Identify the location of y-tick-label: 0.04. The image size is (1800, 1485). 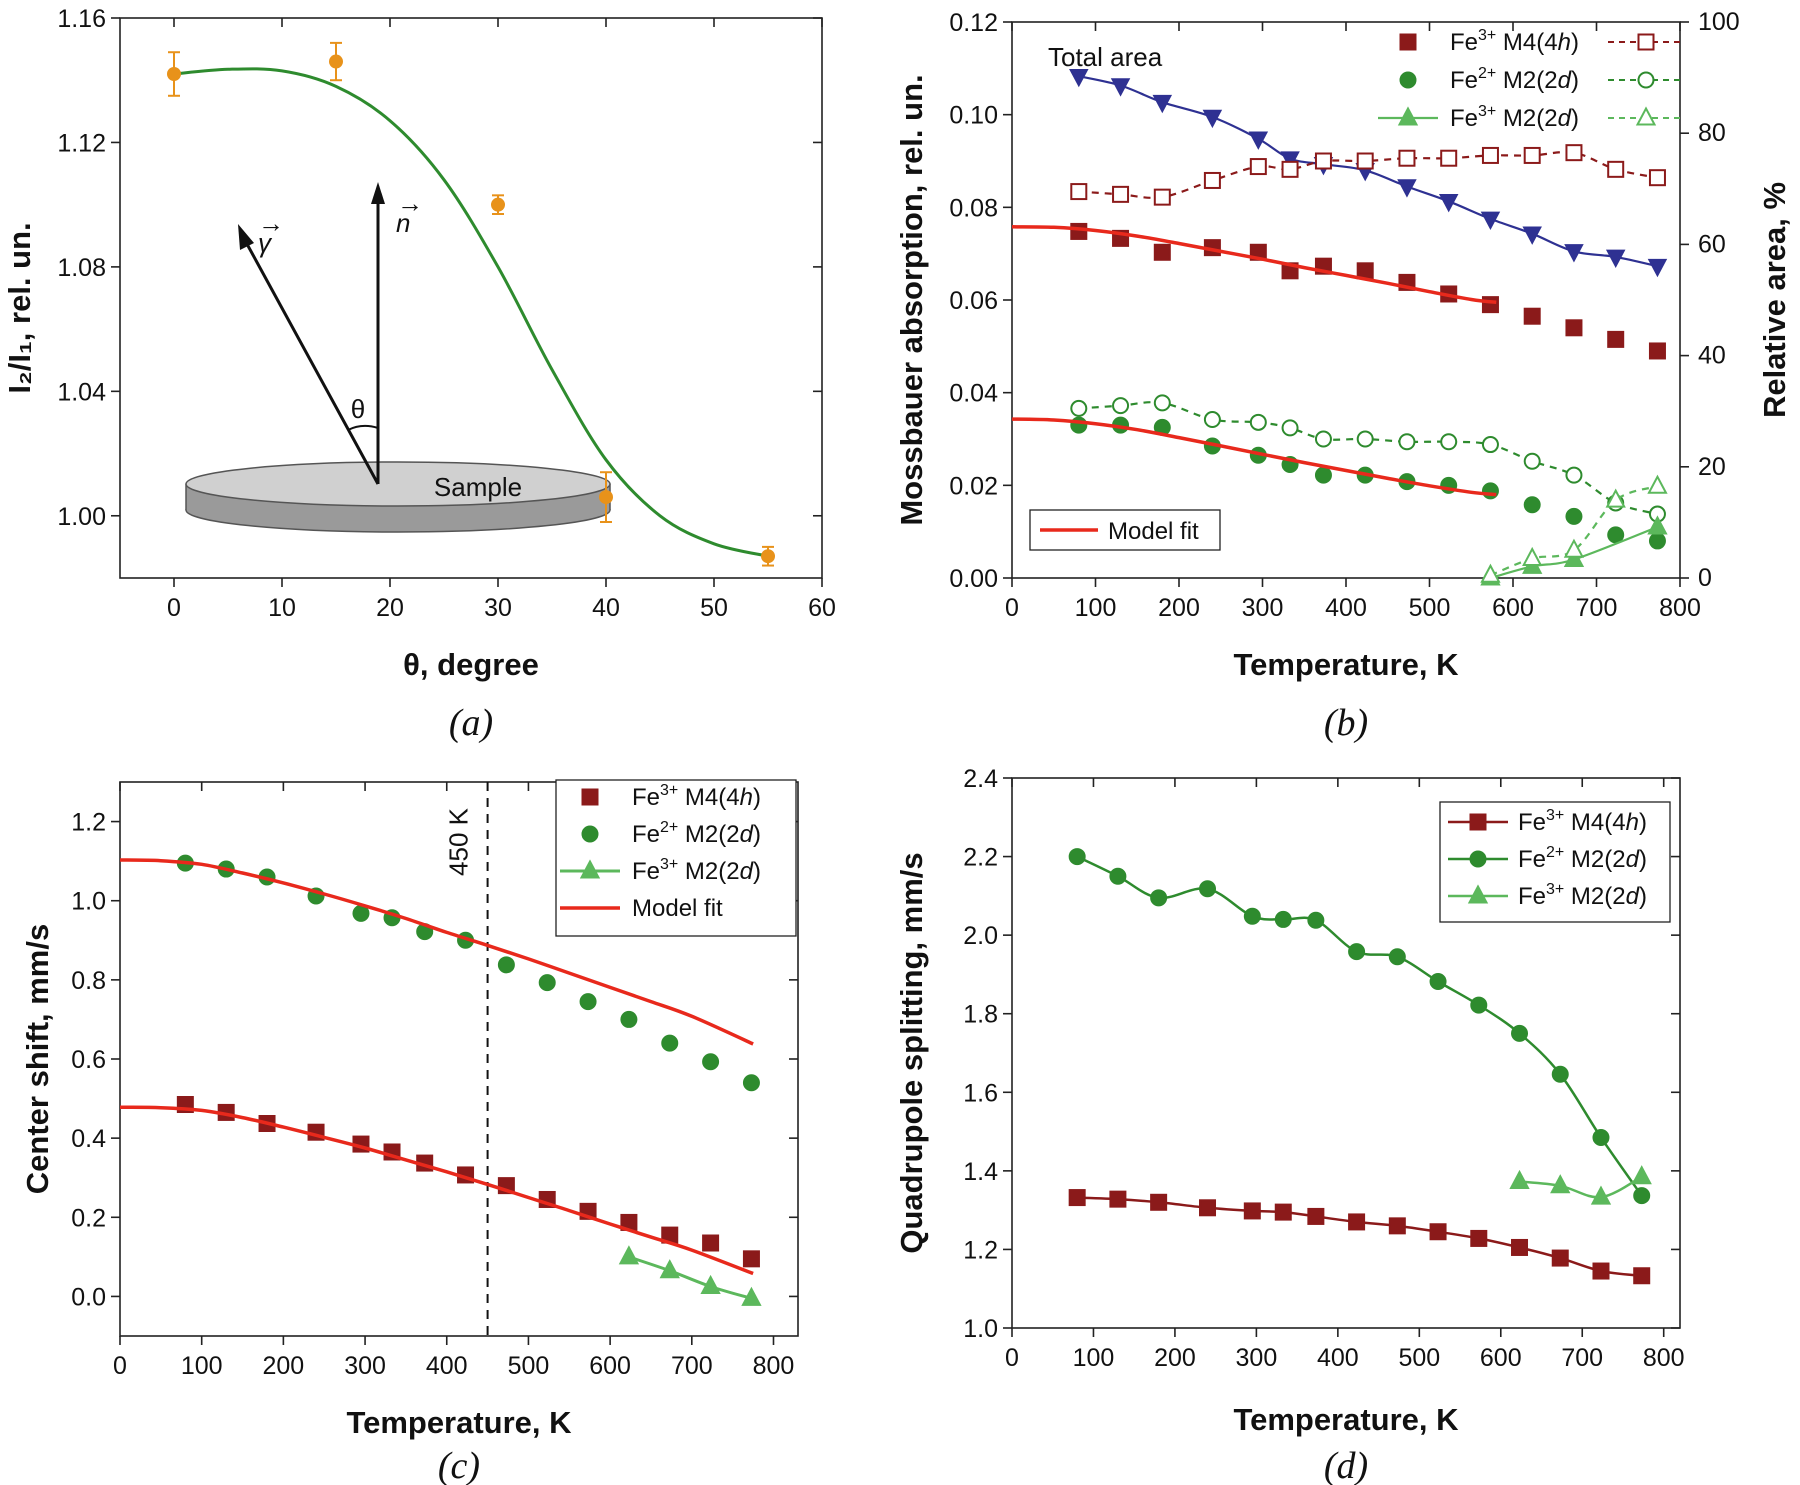
(973, 394).